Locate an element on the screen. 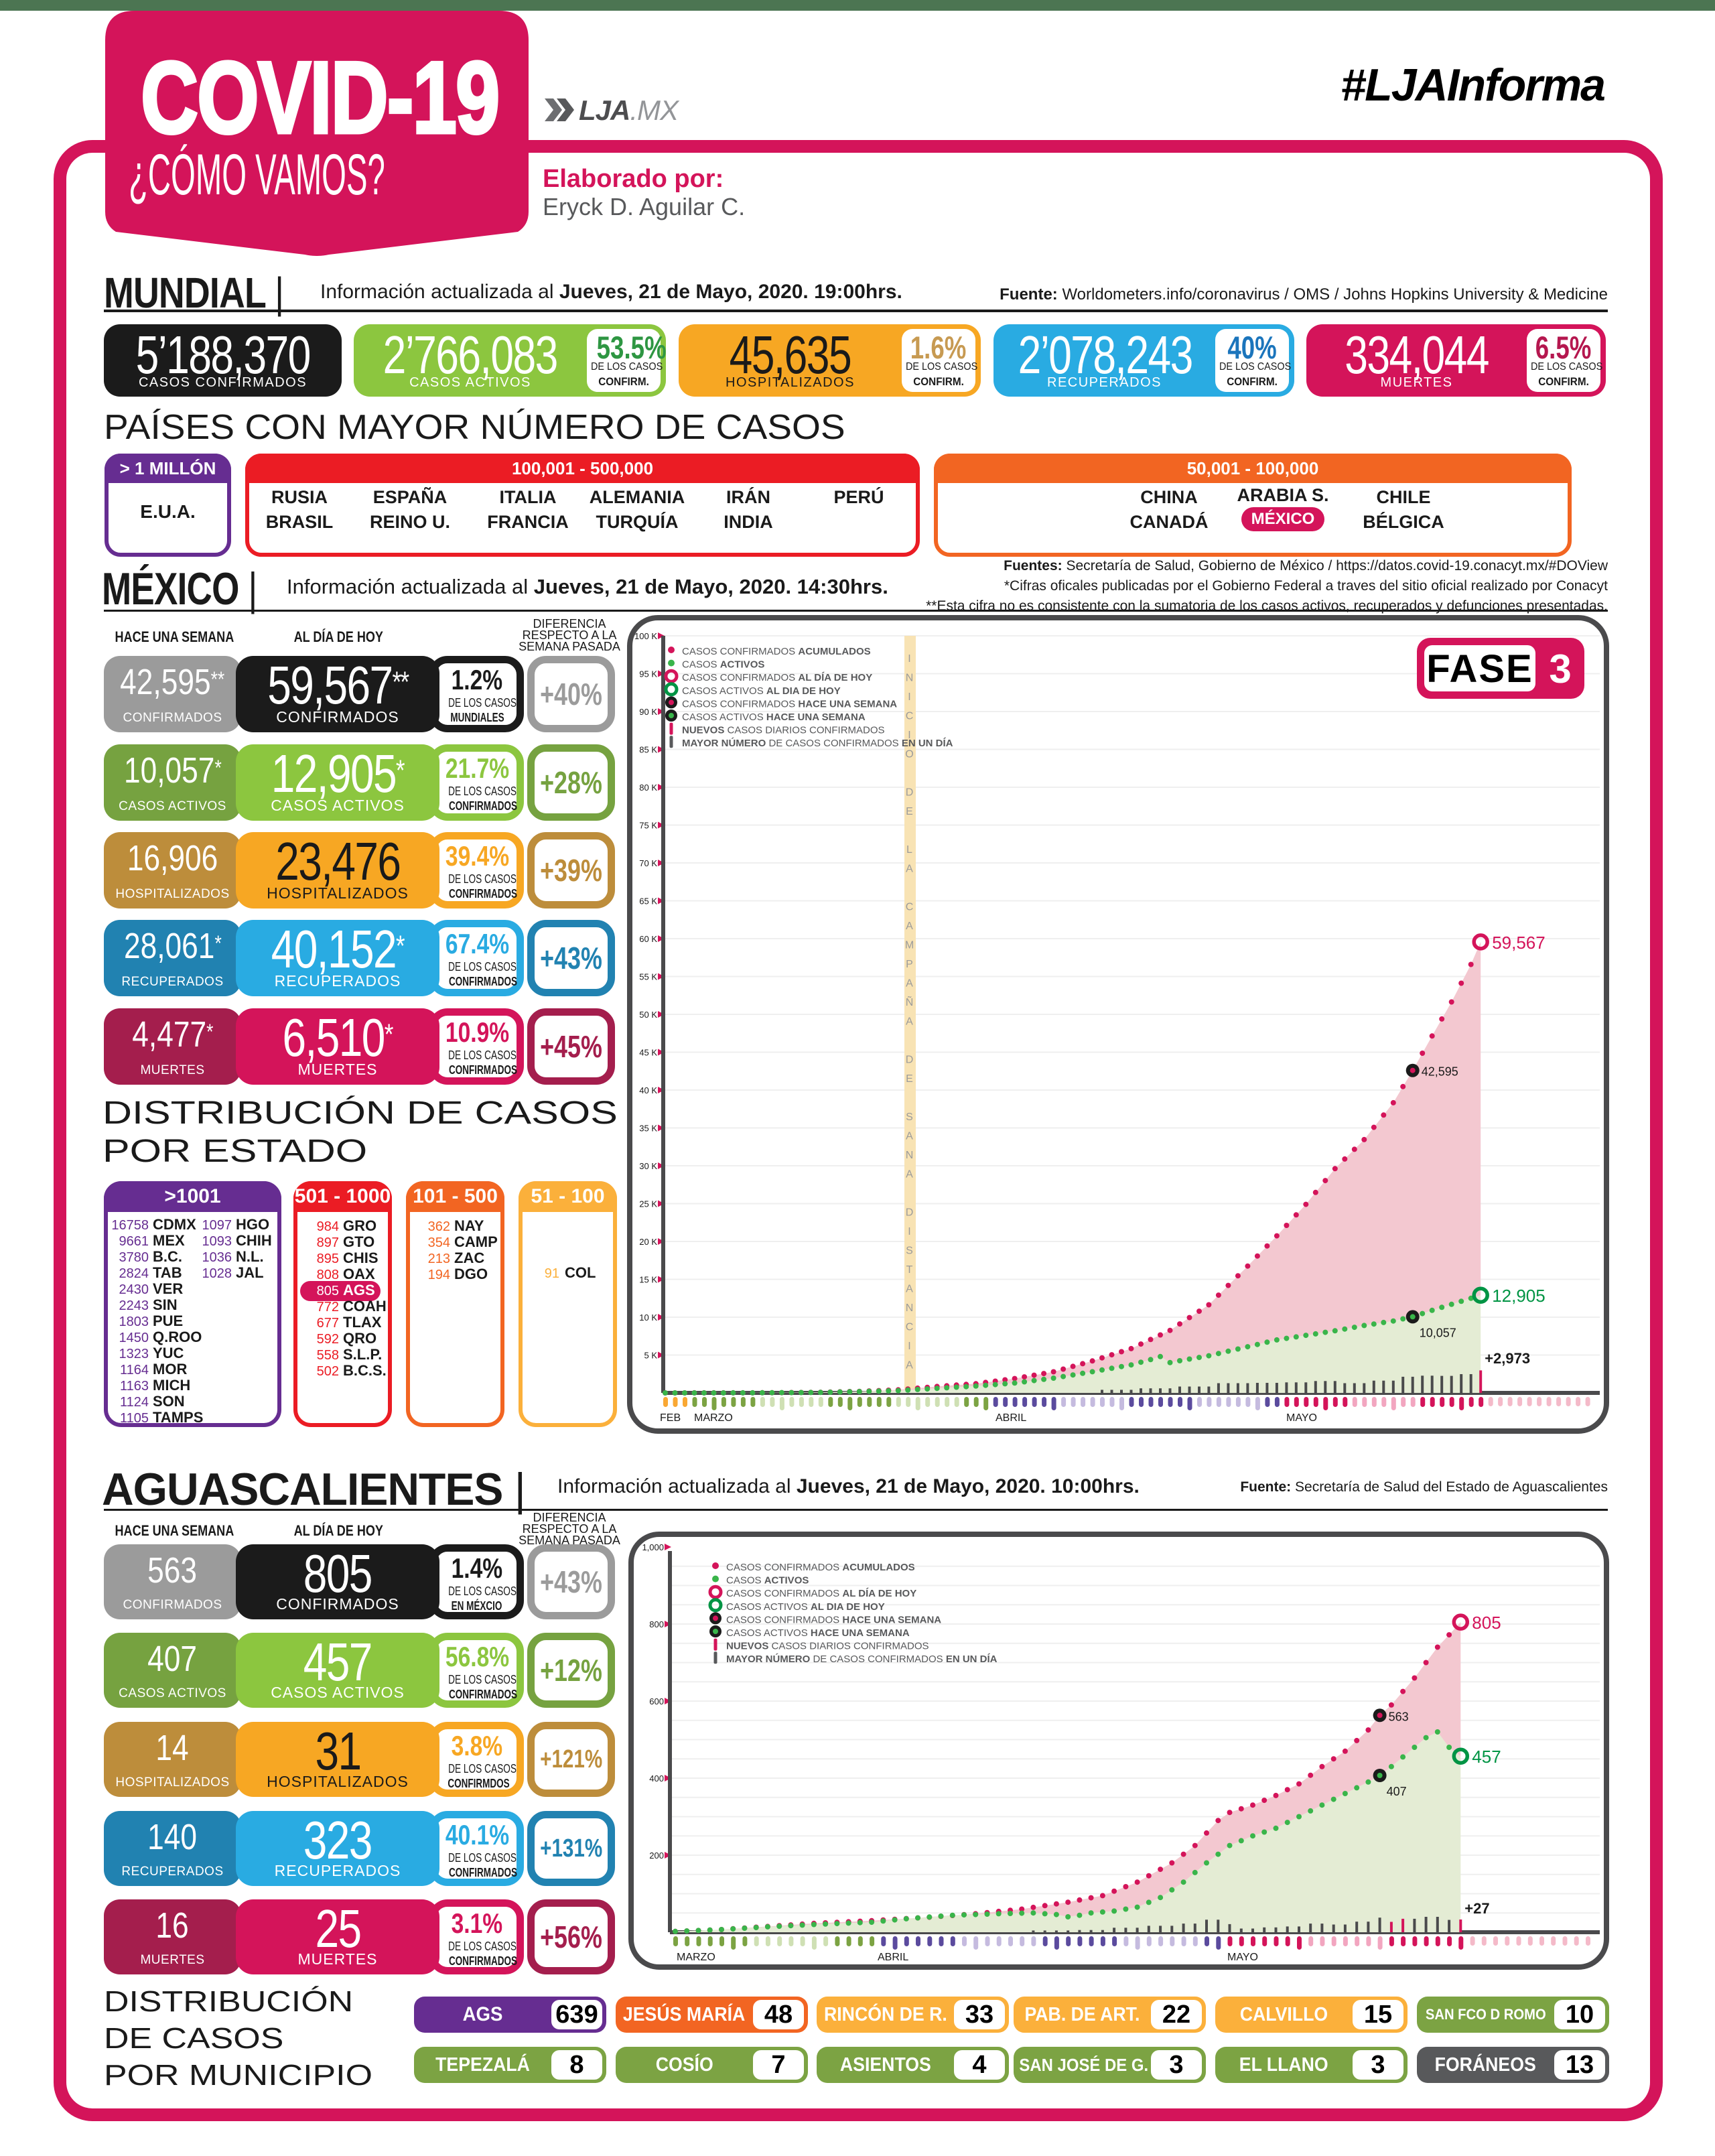 This screenshot has height=2156, width=1715. svg-text: 3 is located at coordinates (1560, 669).